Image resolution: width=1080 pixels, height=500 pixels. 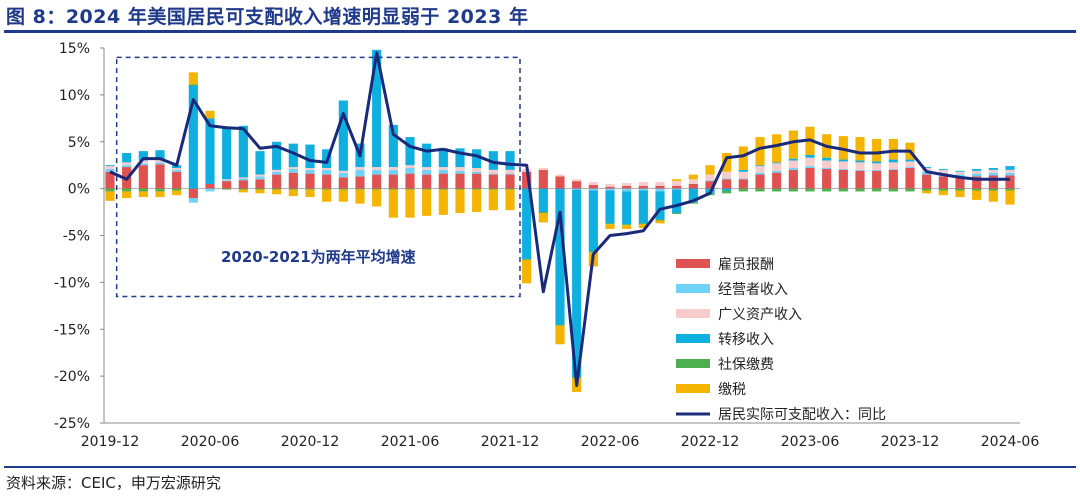 What do you see at coordinates (732, 390) in the screenshot?
I see `legend-label-tax: 缴税` at bounding box center [732, 390].